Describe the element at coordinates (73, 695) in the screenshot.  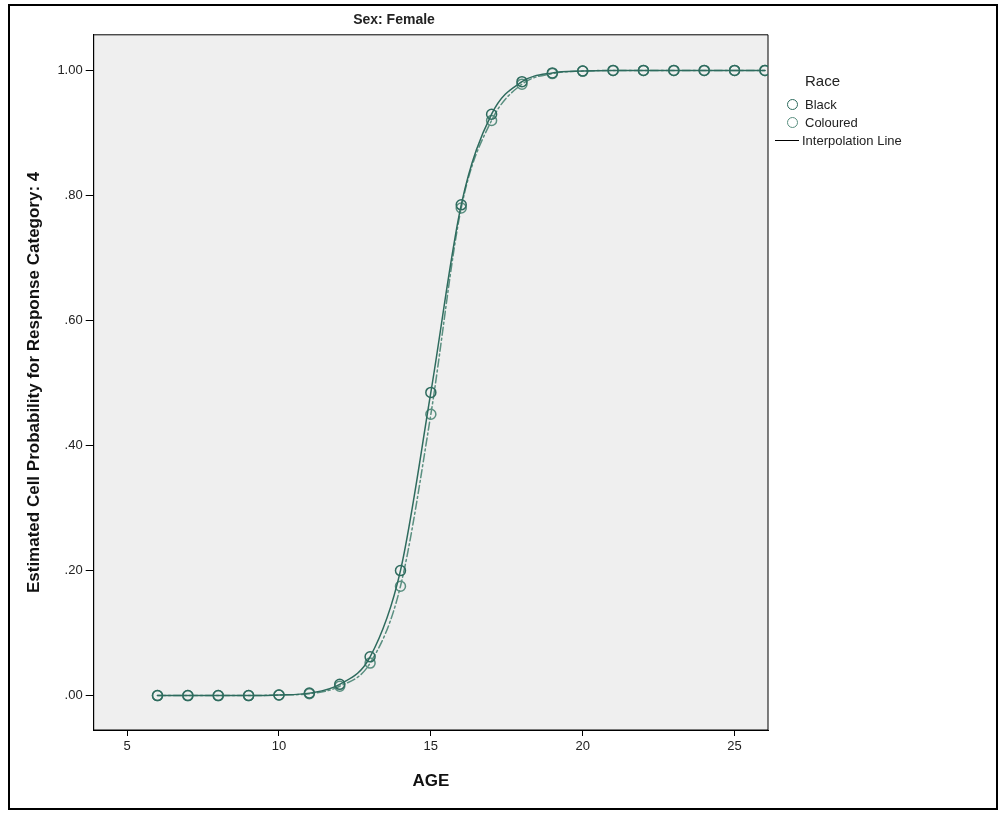
I see `y-tick-label: .00` at that location.